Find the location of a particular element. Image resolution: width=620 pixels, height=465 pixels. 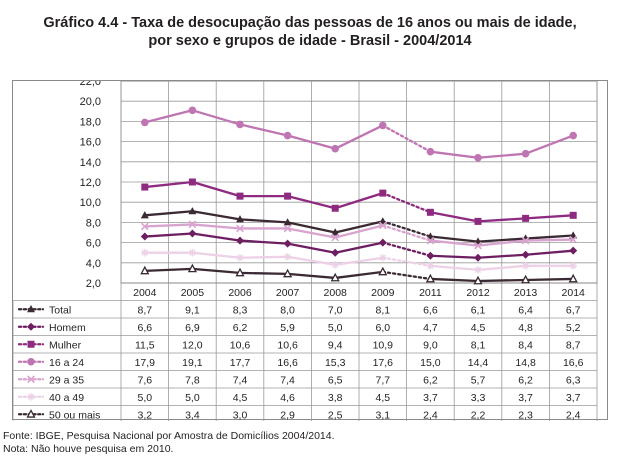

series-line-50-ou-mais-late is located at coordinates (502, 280).